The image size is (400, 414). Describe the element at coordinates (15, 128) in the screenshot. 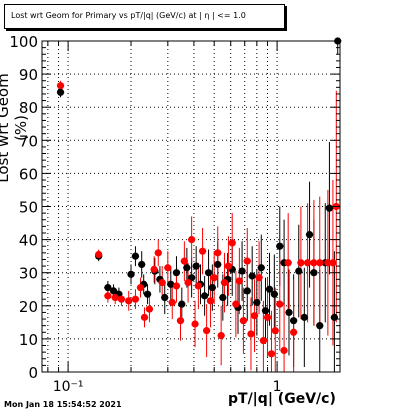

I see `y-axis-title: Lost wrt Geom (%)` at that location.